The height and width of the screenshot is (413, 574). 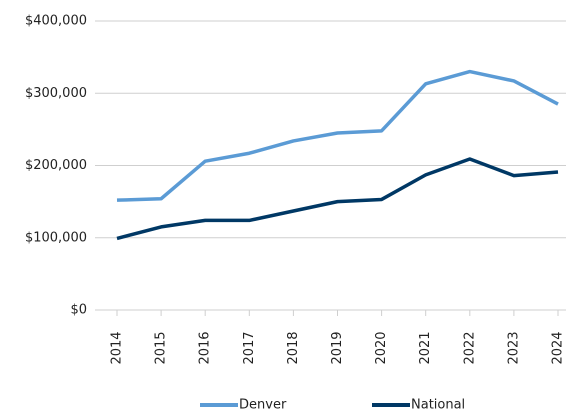 I want to click on y-tick-label: $300,000, so click(x=56, y=93).